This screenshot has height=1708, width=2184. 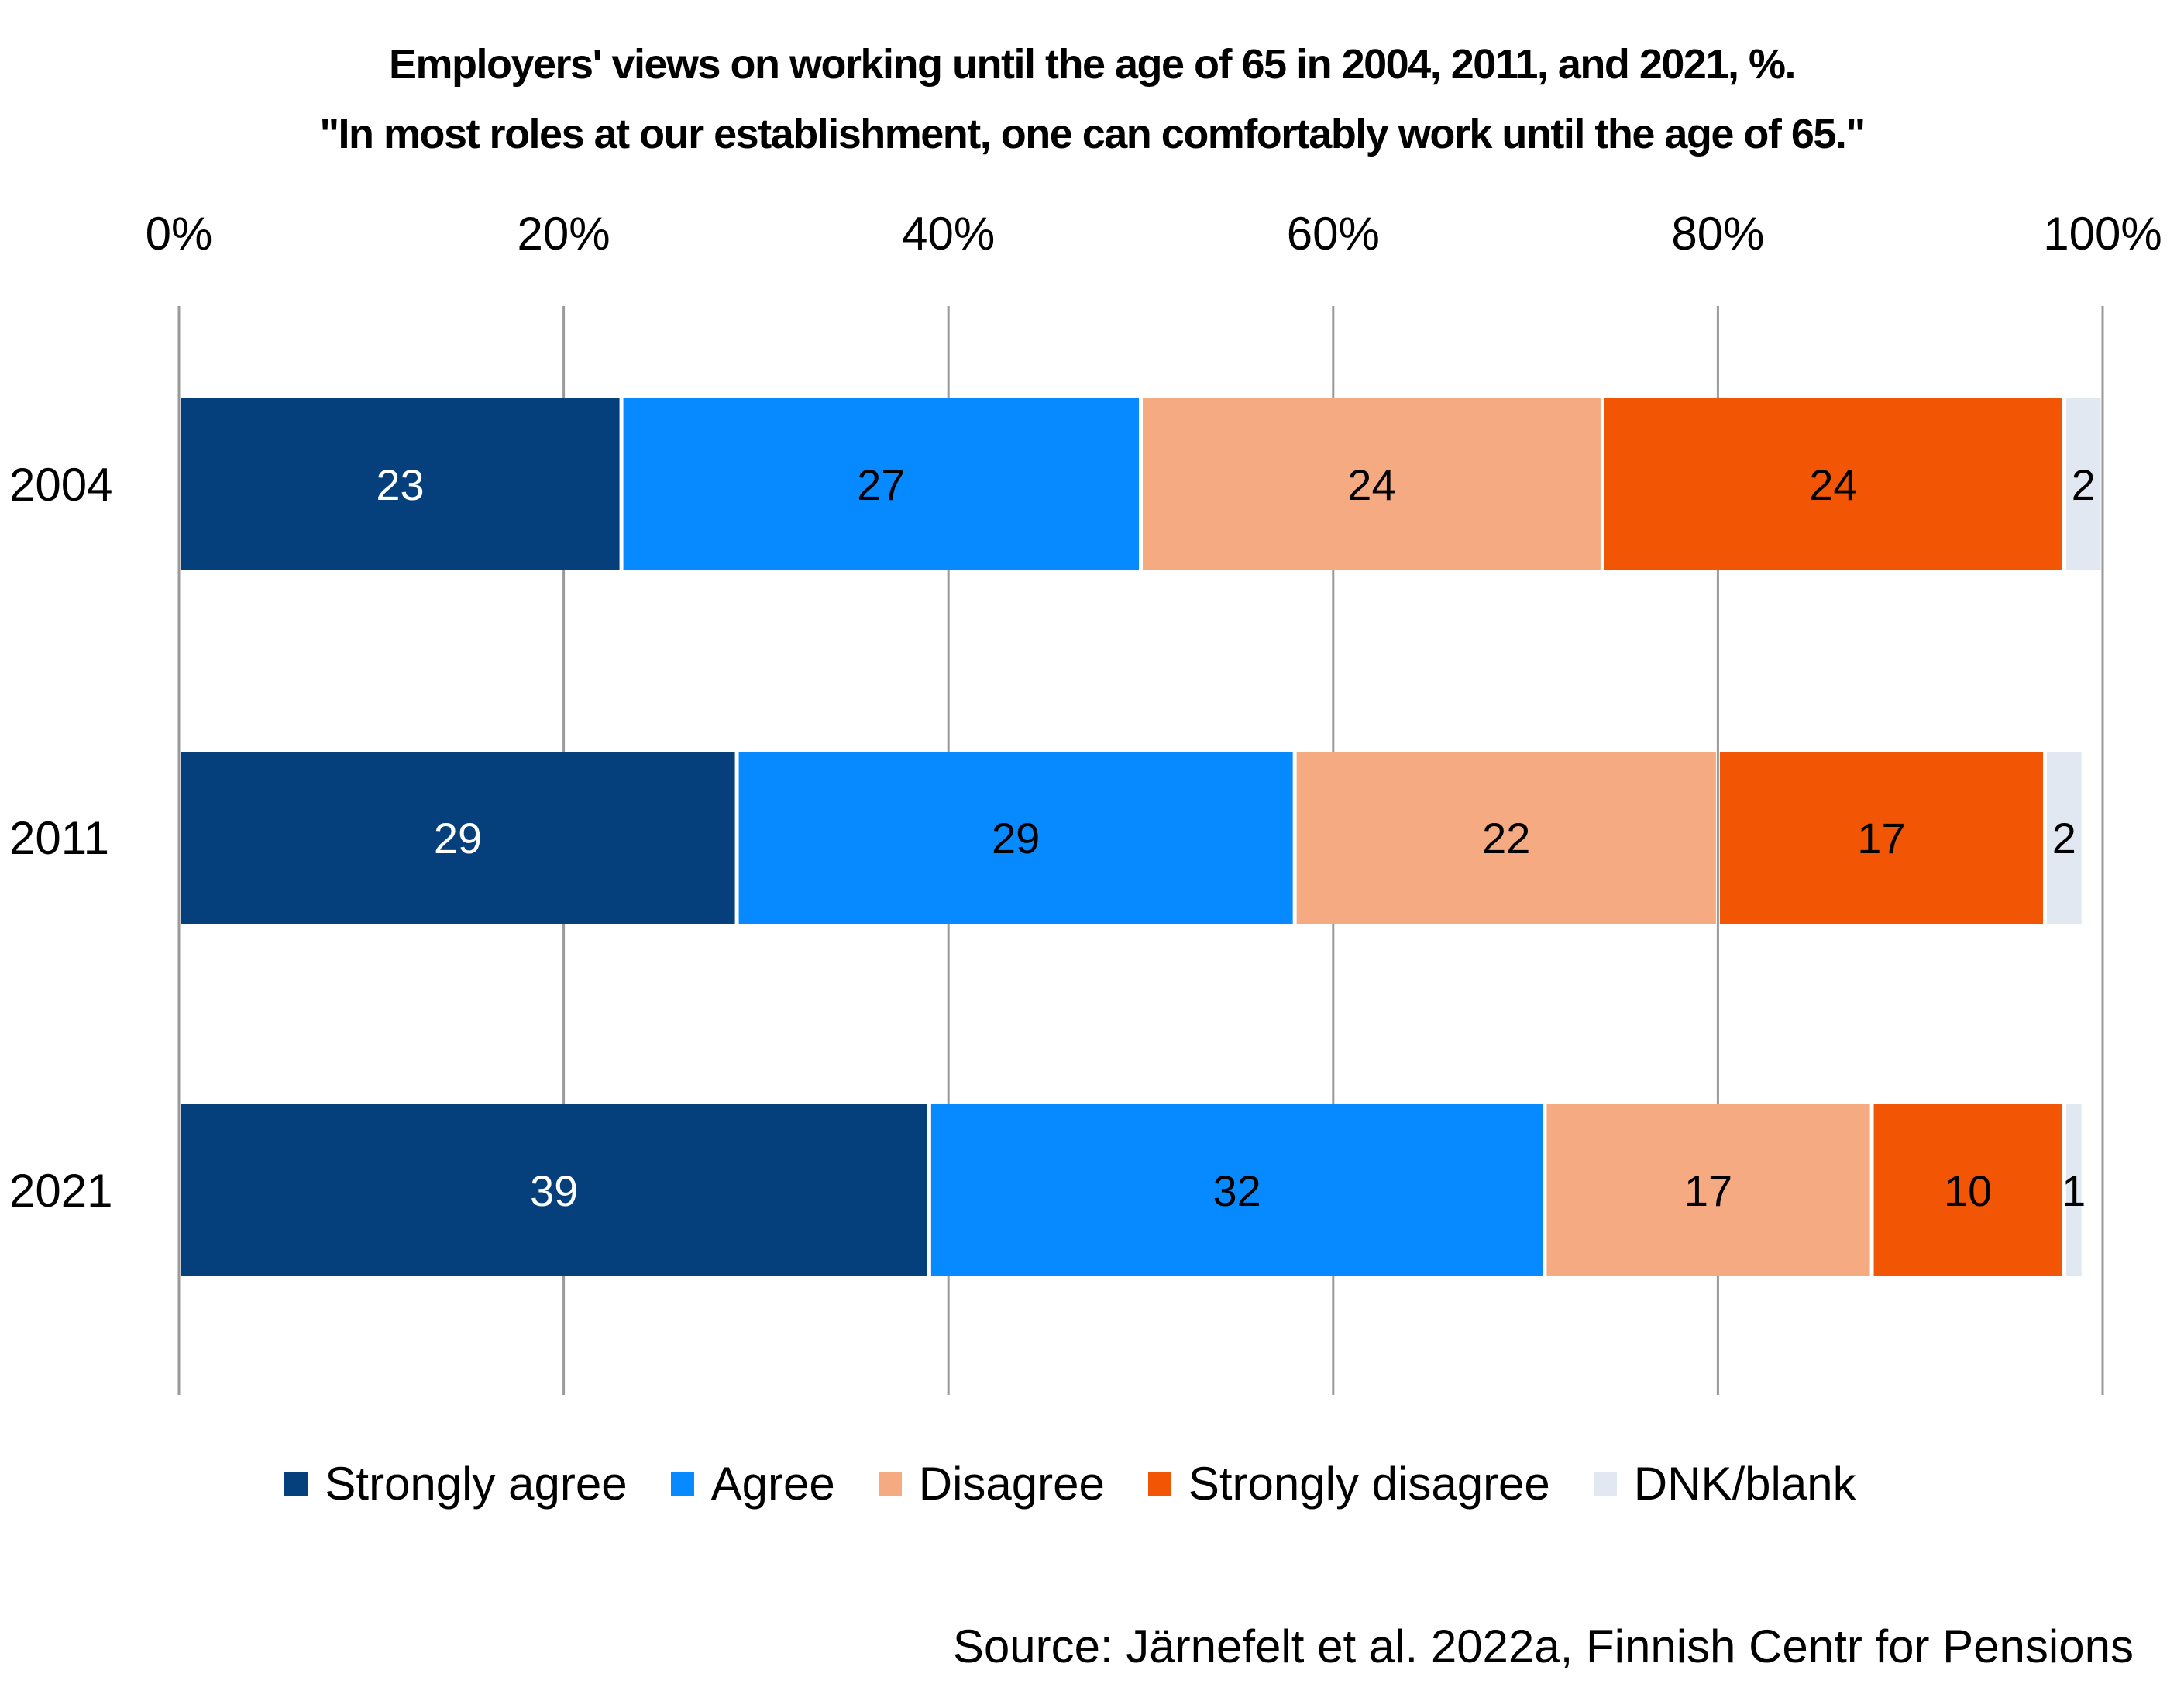 I want to click on data-label: 10, so click(x=1968, y=1191).